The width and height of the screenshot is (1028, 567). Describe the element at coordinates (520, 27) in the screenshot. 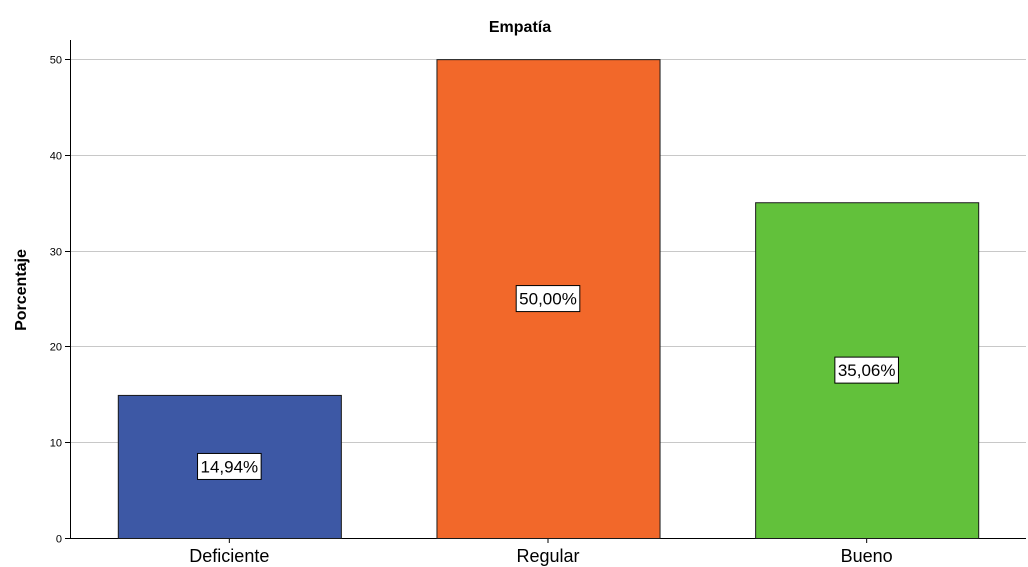

I see `chart-title: Empatía` at that location.